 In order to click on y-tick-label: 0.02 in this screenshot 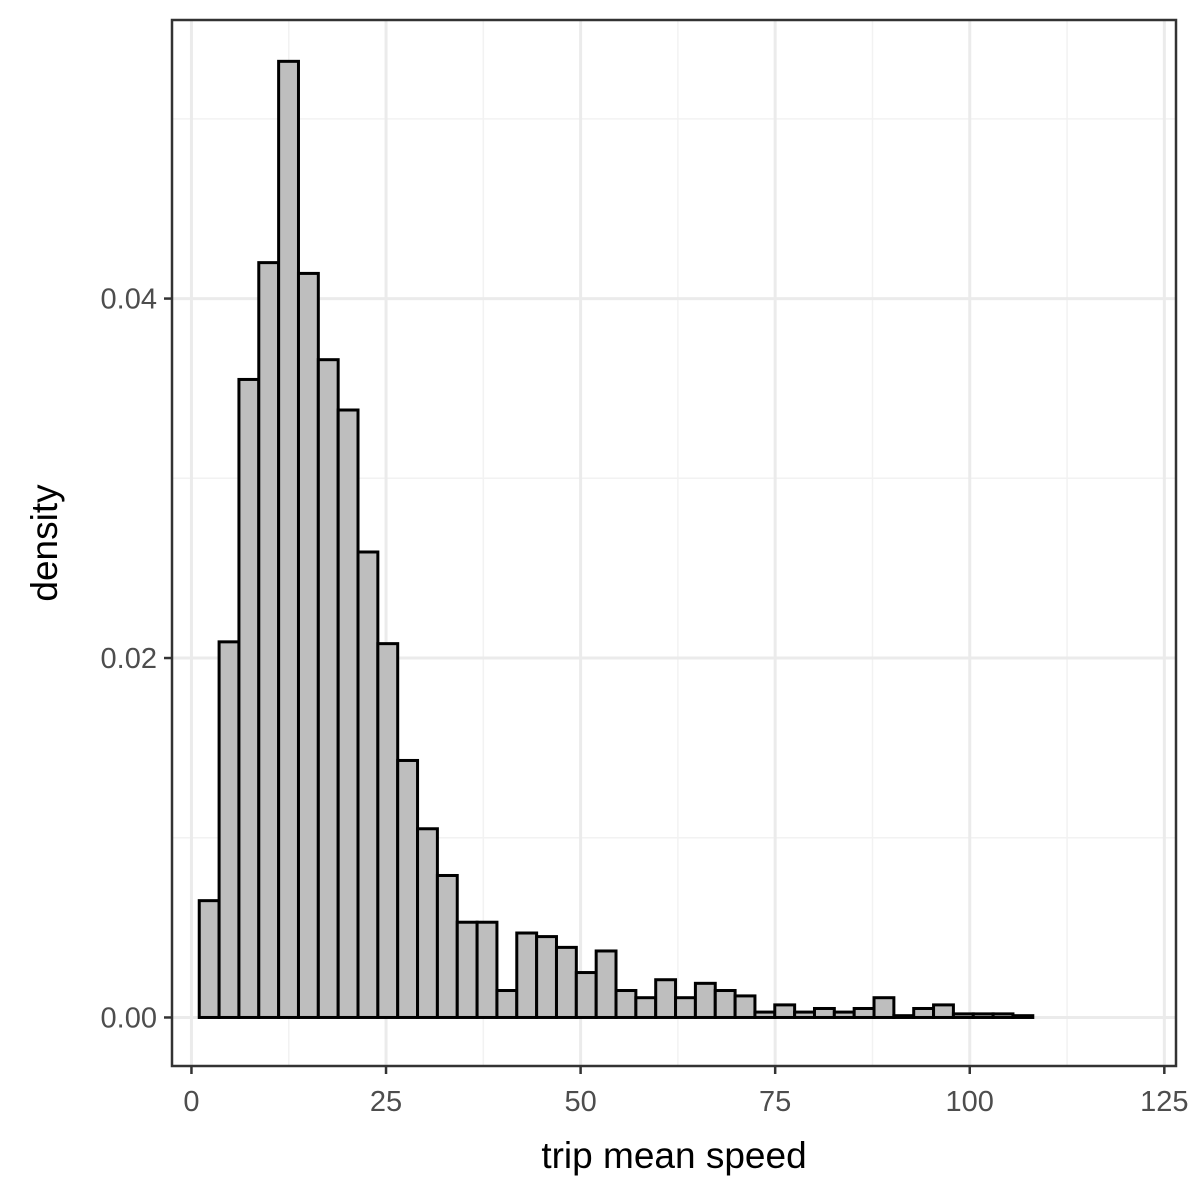, I will do `click(129, 659)`.